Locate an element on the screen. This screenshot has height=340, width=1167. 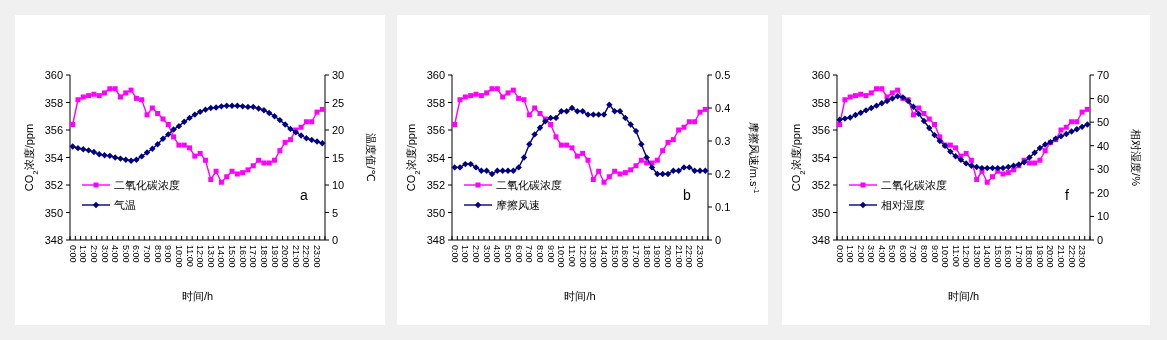
y2-tick-label: 50 is located at coordinates (1103, 122).